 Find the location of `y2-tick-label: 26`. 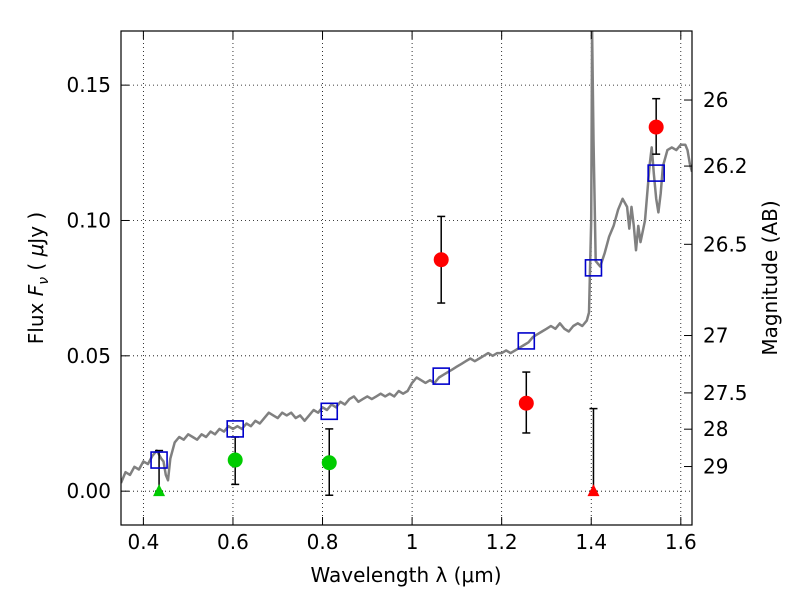

y2-tick-label: 26 is located at coordinates (715, 100).